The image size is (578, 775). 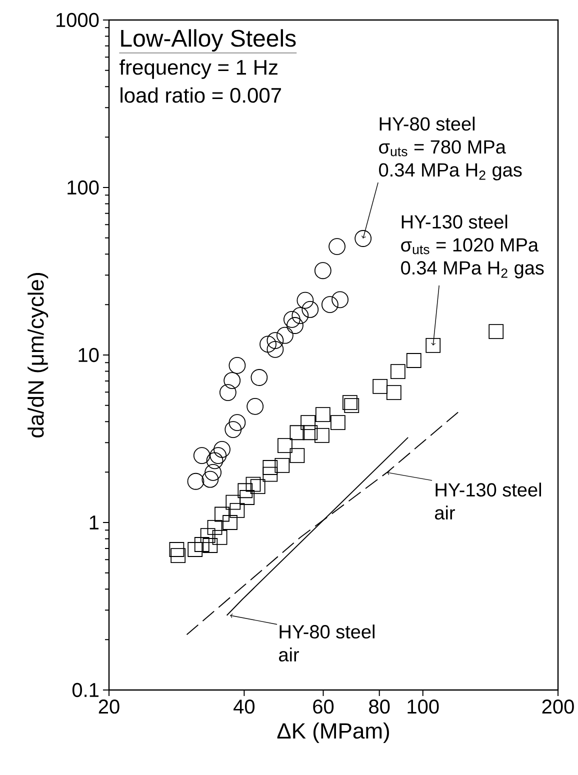 I want to click on annotation: load ratio = 0.007, so click(x=200, y=95).